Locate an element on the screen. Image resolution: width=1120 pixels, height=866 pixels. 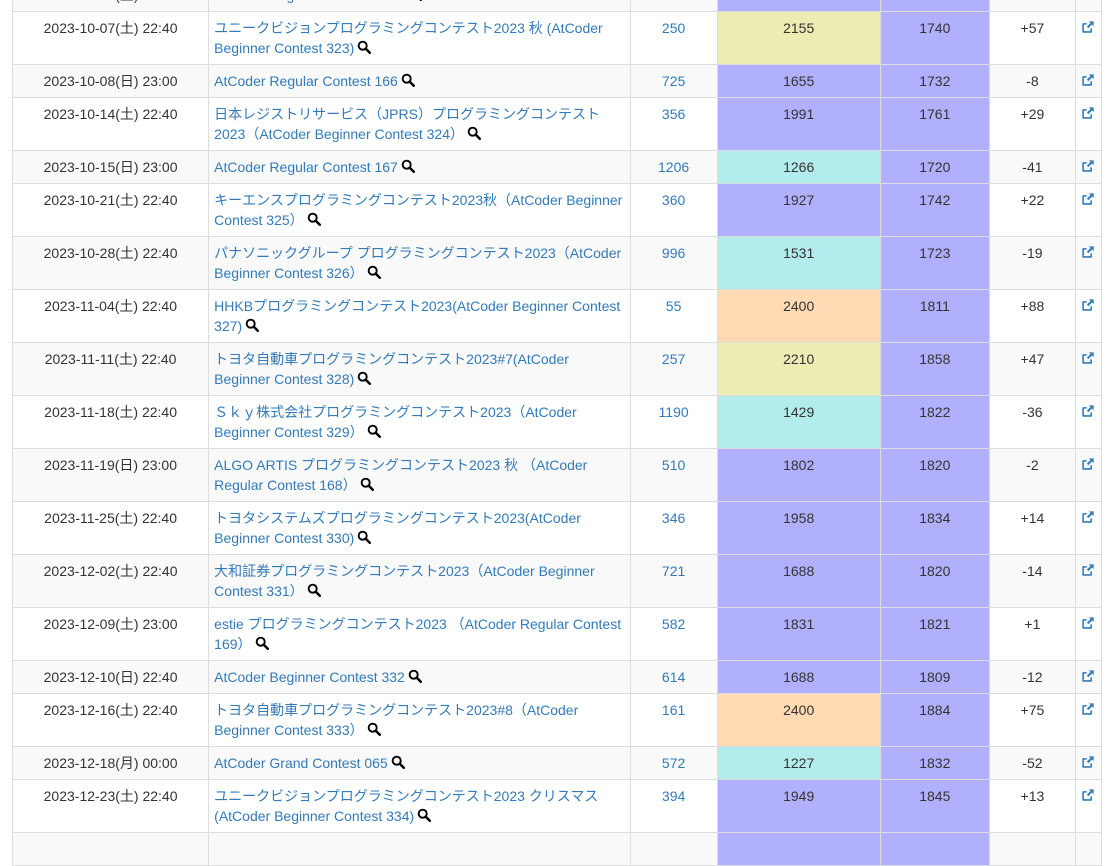
rank-link: 725 is located at coordinates (673, 81).